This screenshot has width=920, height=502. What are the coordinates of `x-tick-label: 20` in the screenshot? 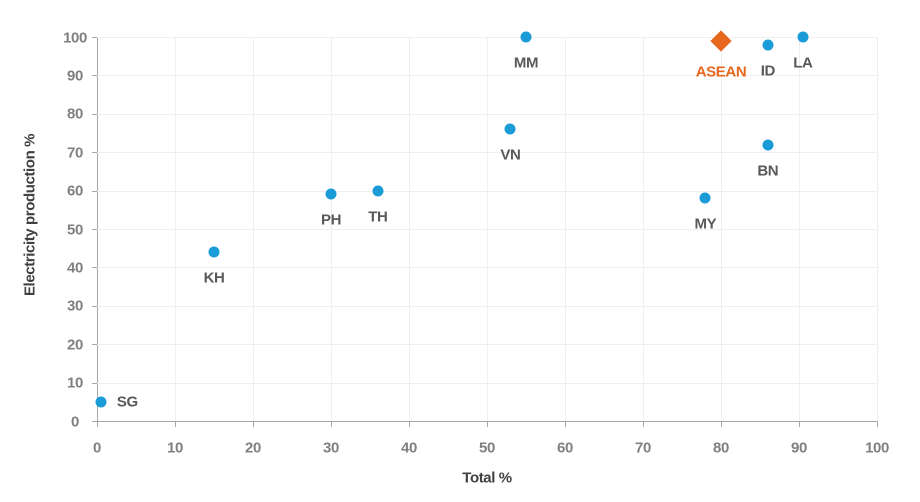 It's located at (253, 448).